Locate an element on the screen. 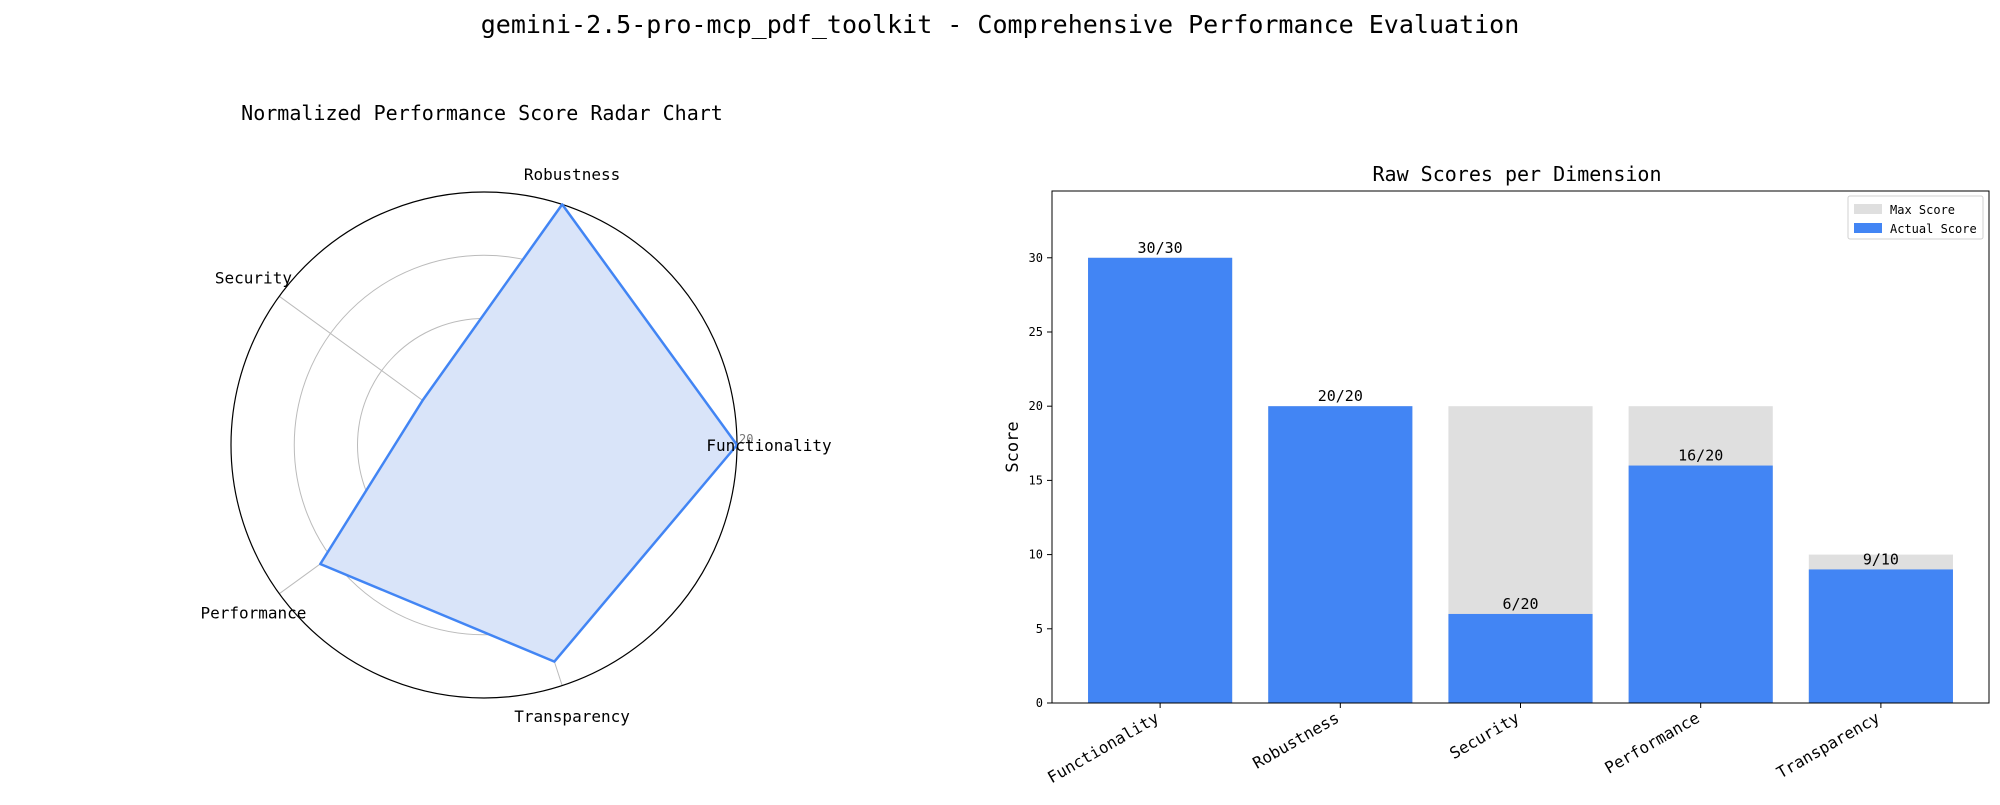  radar-area is located at coordinates (528, 433).